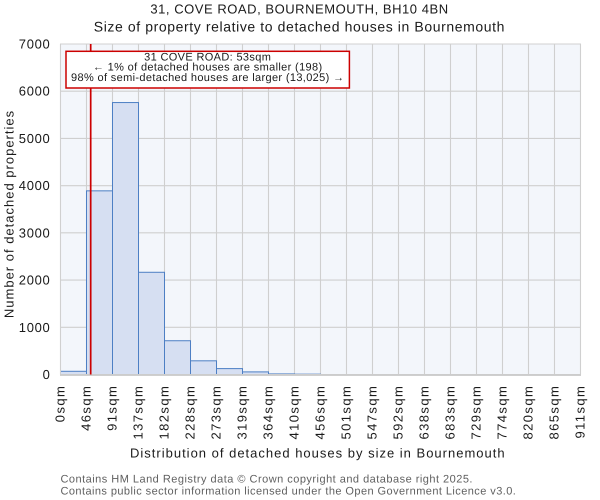 The height and width of the screenshot is (500, 600). I want to click on svg-text: 364sqm, so click(268, 412).